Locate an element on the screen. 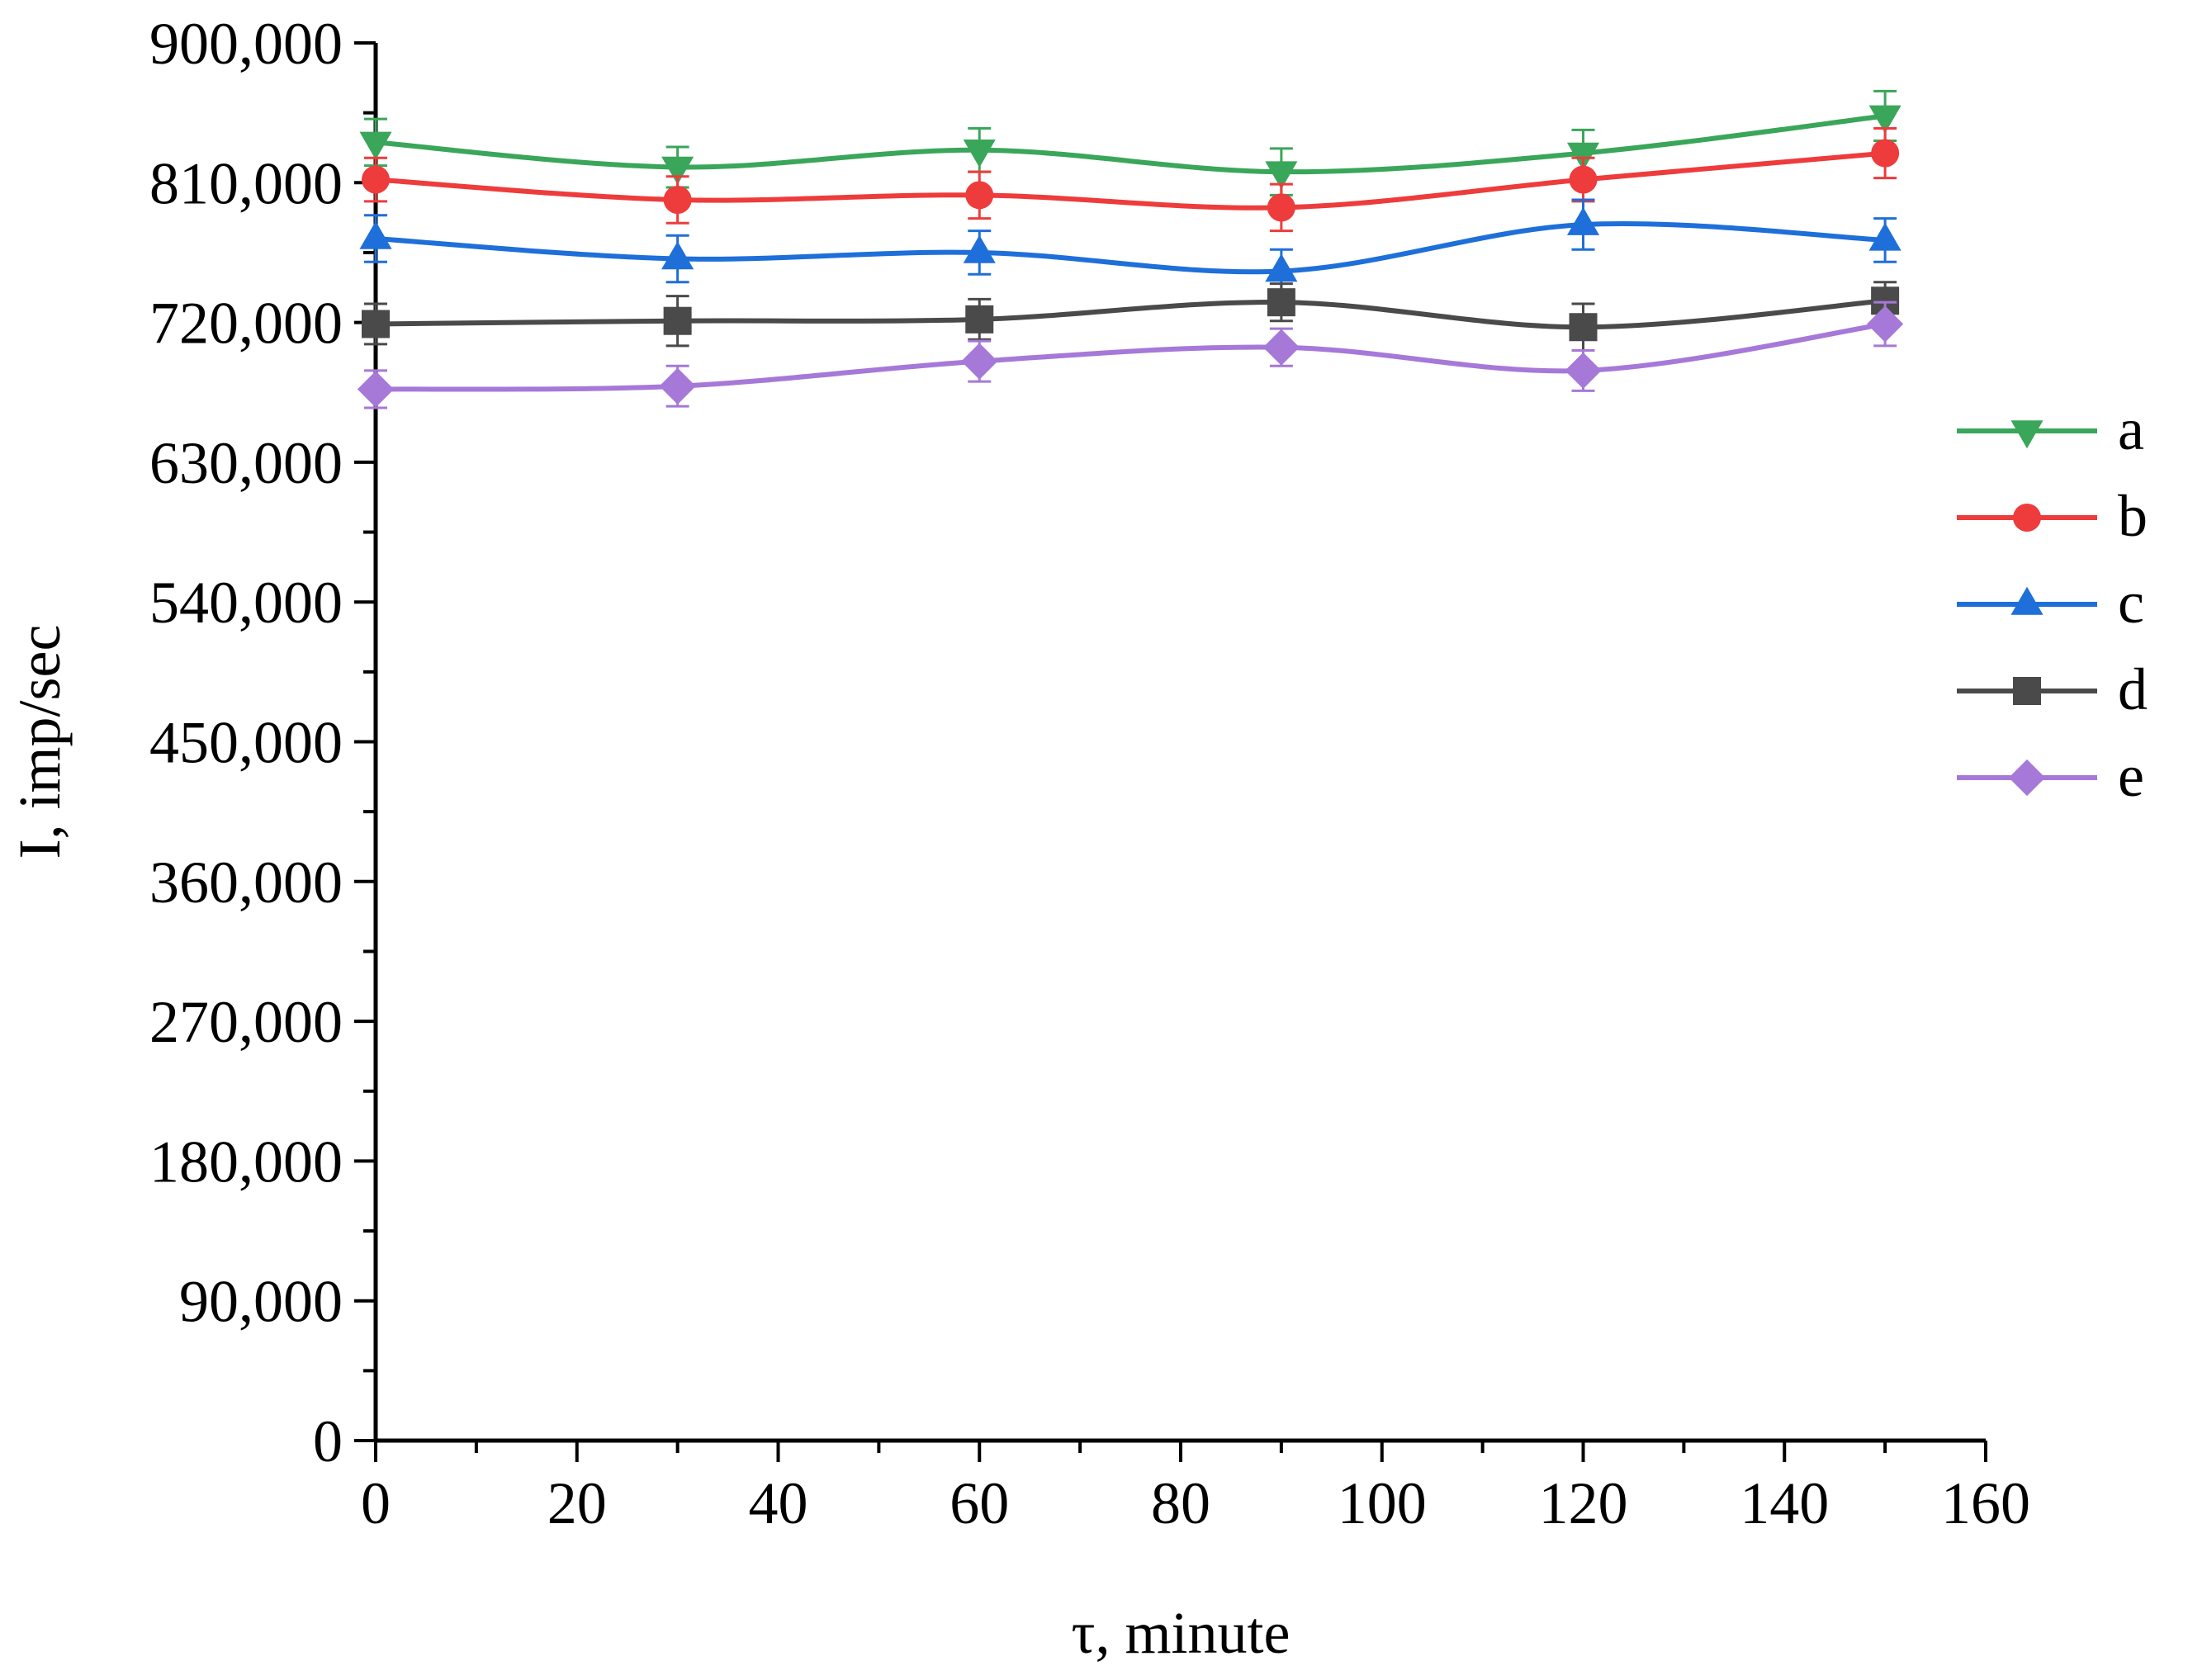 The image size is (2188, 1680). y-tick-label: 90,000 is located at coordinates (261, 1302).